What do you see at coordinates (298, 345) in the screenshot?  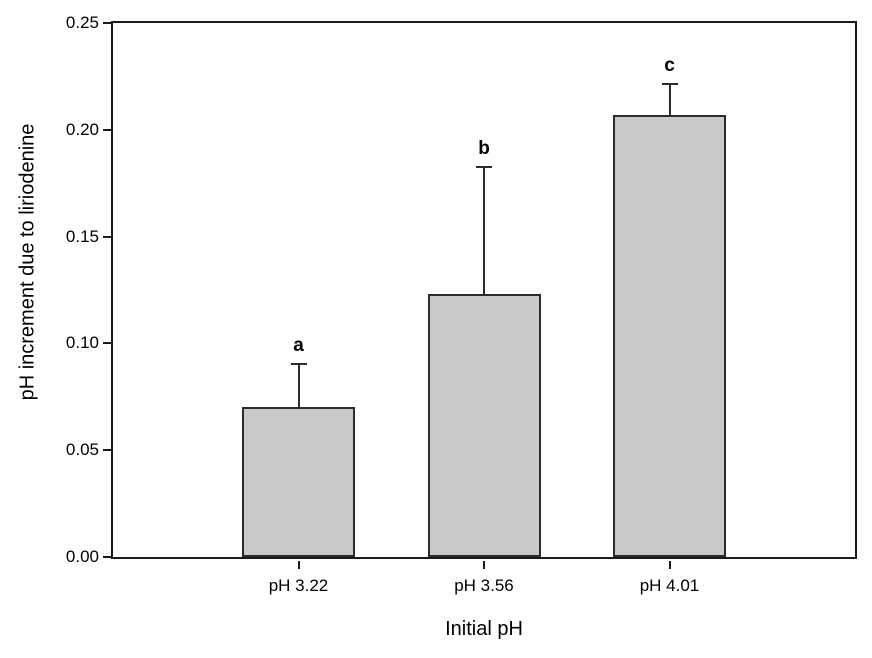 I see `significance-letter: a` at bounding box center [298, 345].